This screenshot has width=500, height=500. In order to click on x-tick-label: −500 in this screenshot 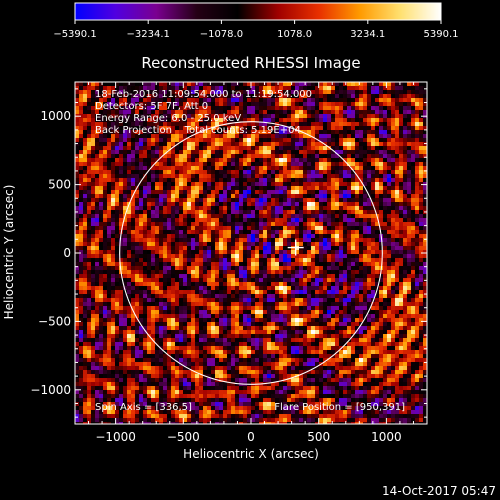, I will do `click(183, 437)`.